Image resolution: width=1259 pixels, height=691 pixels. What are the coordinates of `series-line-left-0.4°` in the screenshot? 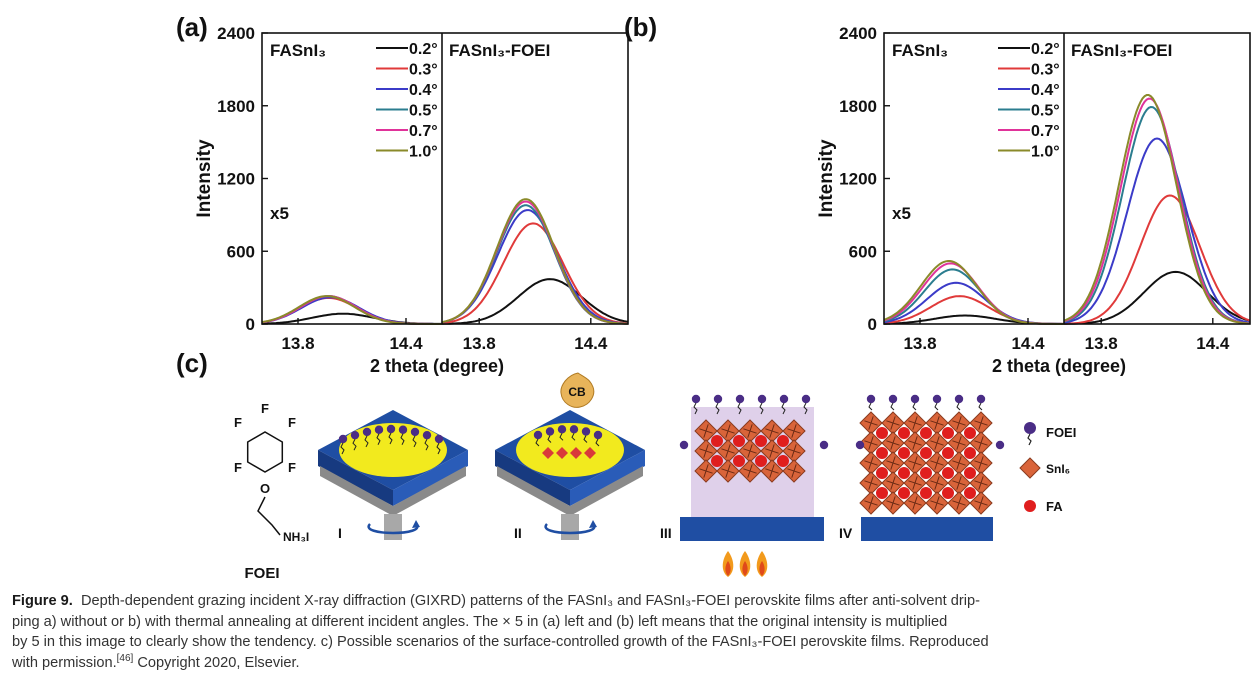 It's located at (351, 310).